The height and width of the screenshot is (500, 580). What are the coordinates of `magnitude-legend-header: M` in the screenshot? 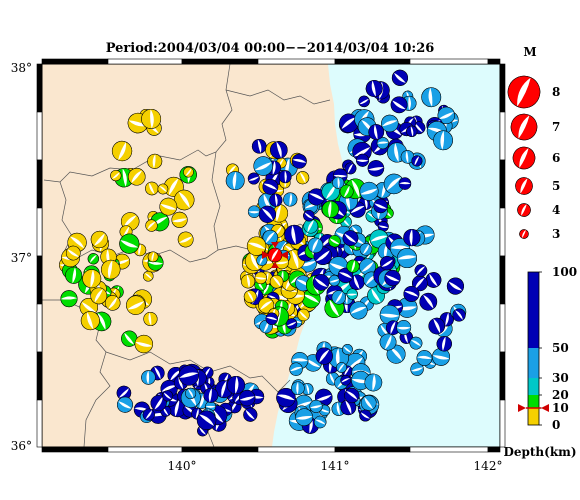 It's located at (529, 52).